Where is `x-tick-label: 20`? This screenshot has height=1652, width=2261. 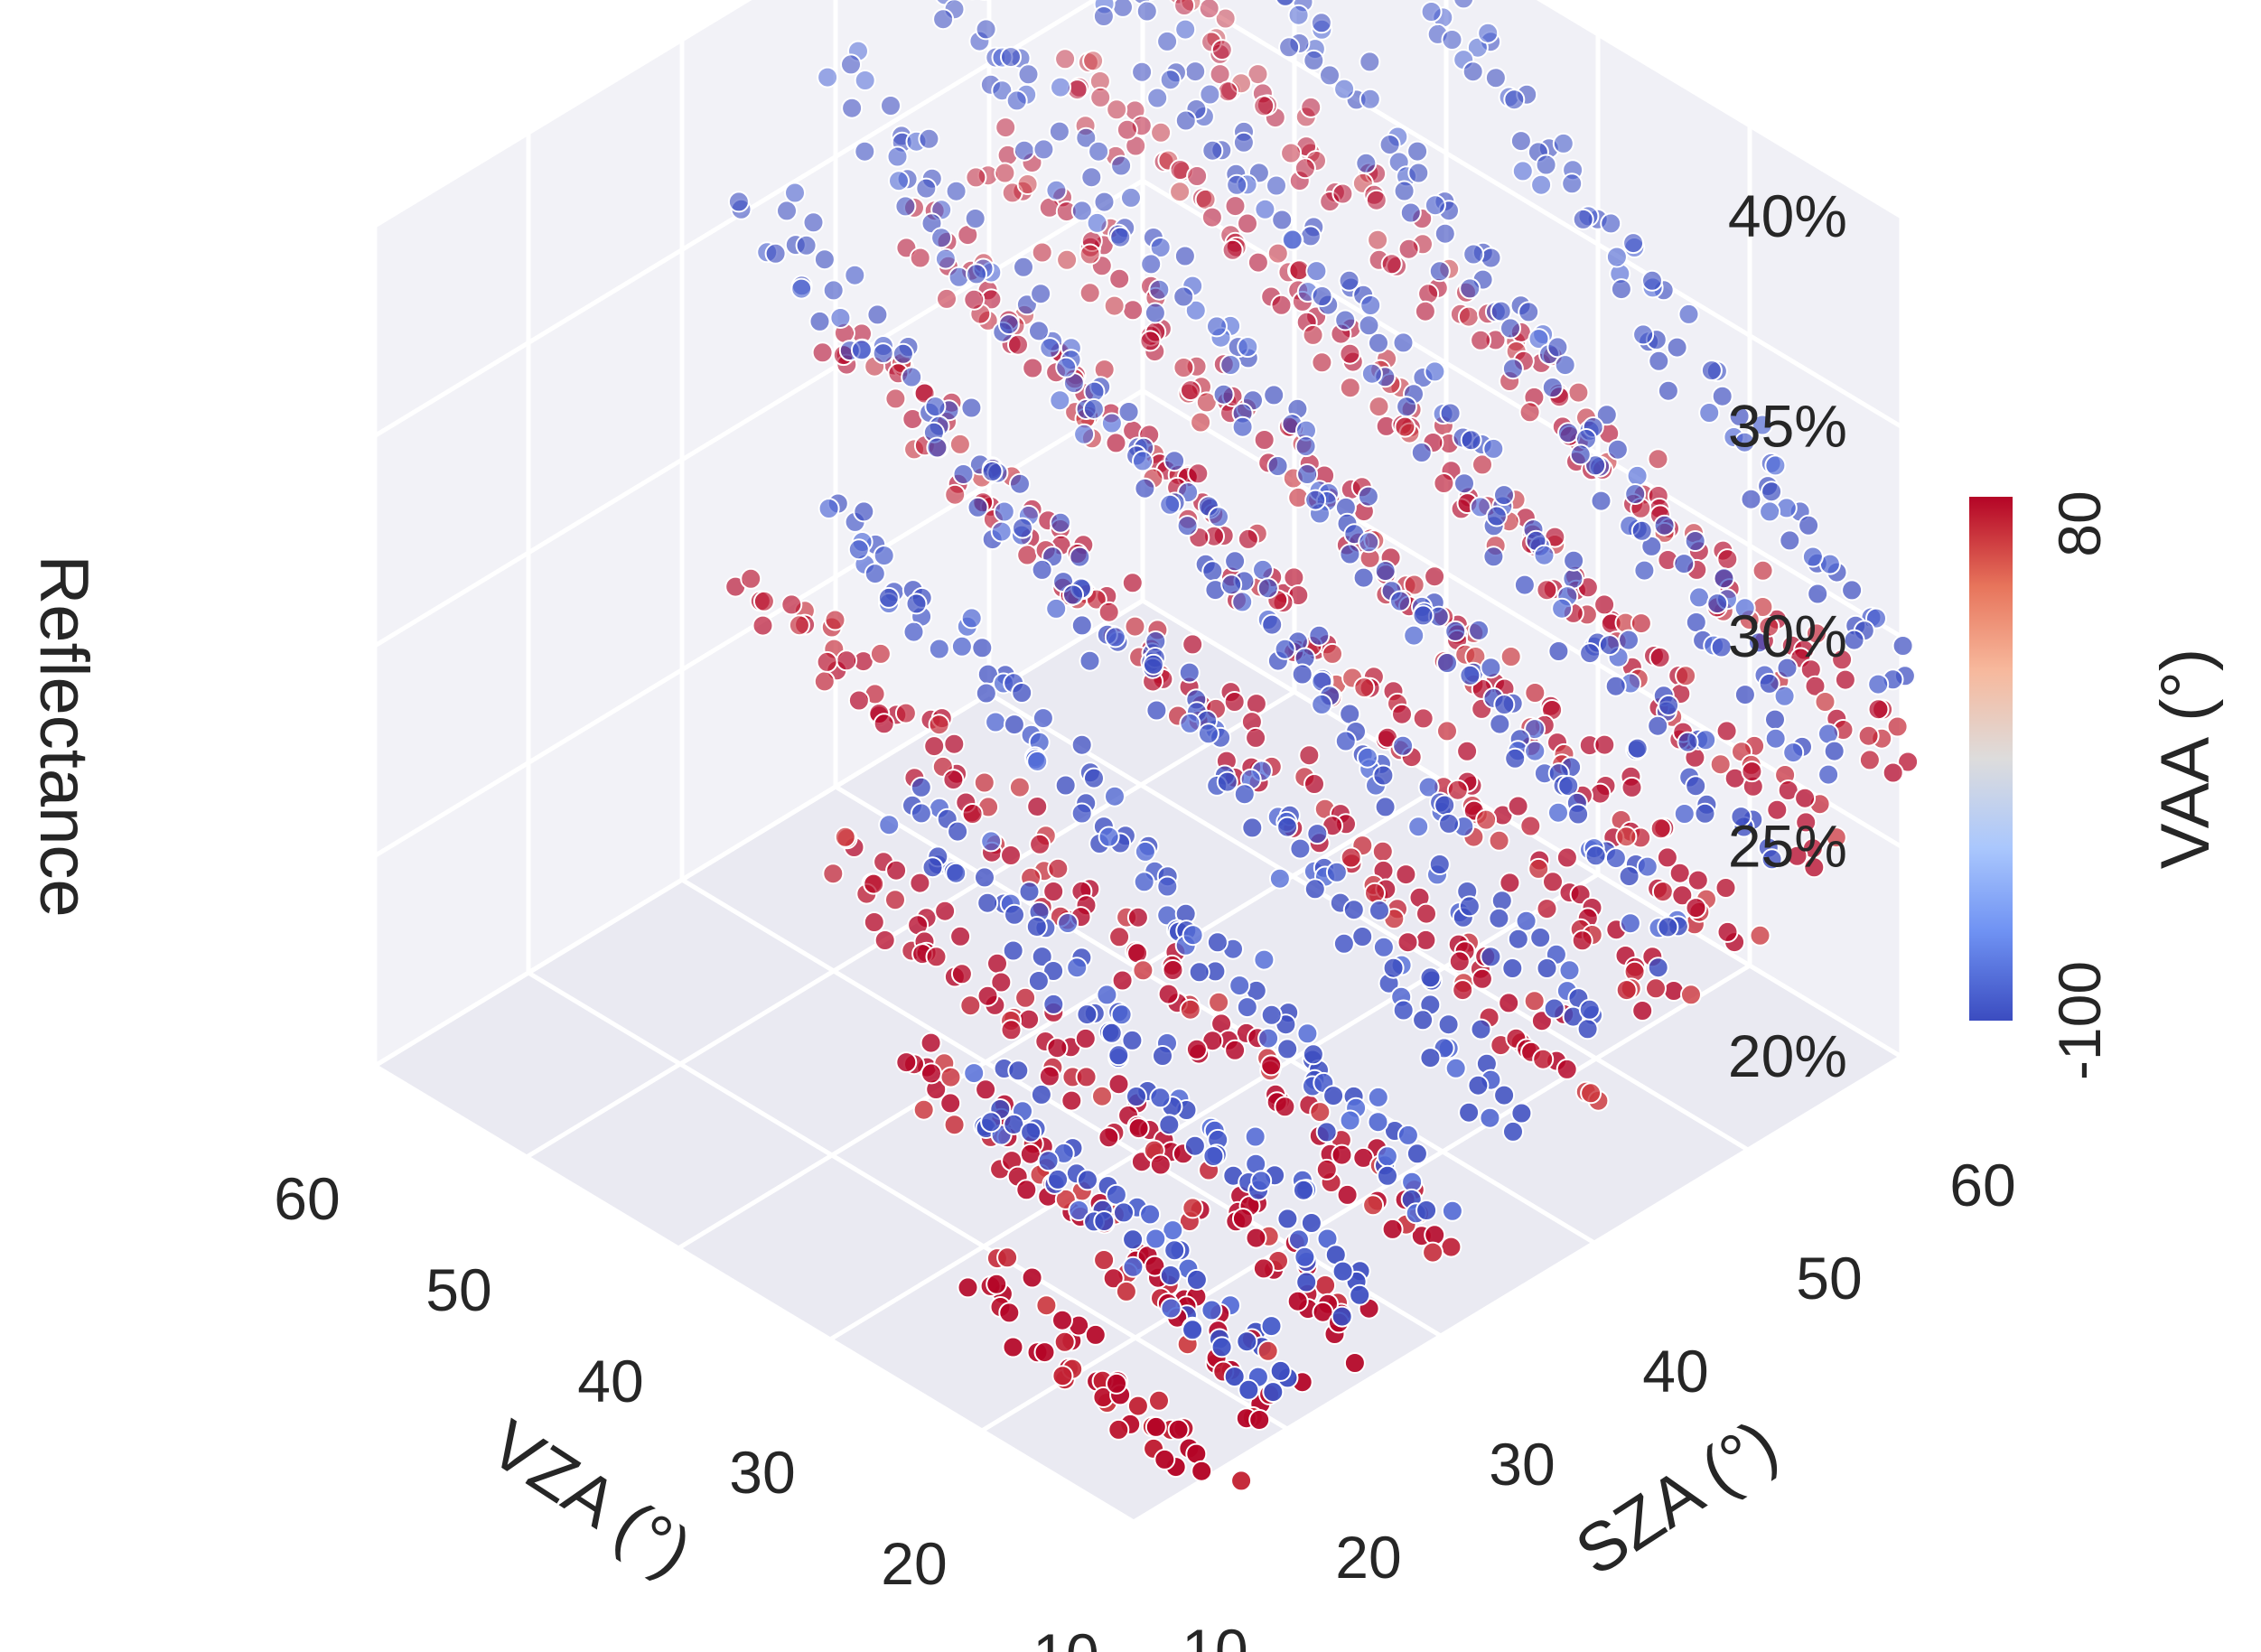 x-tick-label: 20 is located at coordinates (914, 1564).